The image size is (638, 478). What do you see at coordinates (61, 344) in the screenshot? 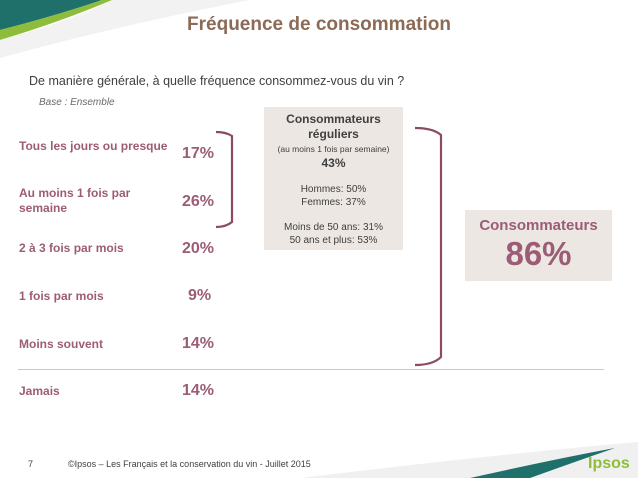
I see `row-label-less-often: Moins souvent` at bounding box center [61, 344].